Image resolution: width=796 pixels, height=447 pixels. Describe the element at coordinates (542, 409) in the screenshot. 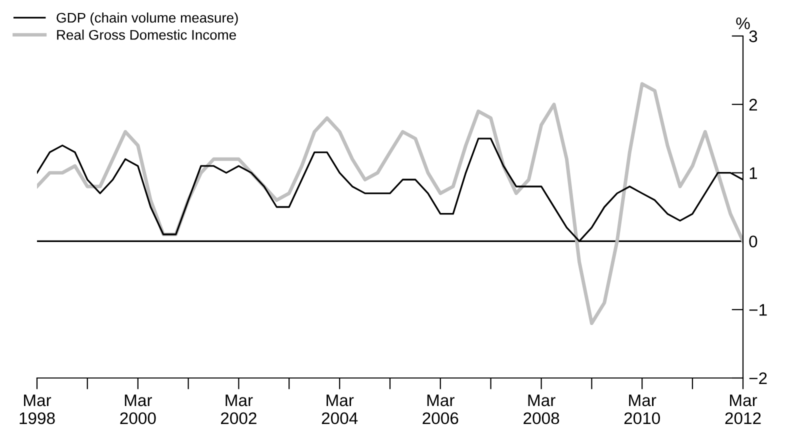

I see `x-tick-label: Mar 2008` at that location.